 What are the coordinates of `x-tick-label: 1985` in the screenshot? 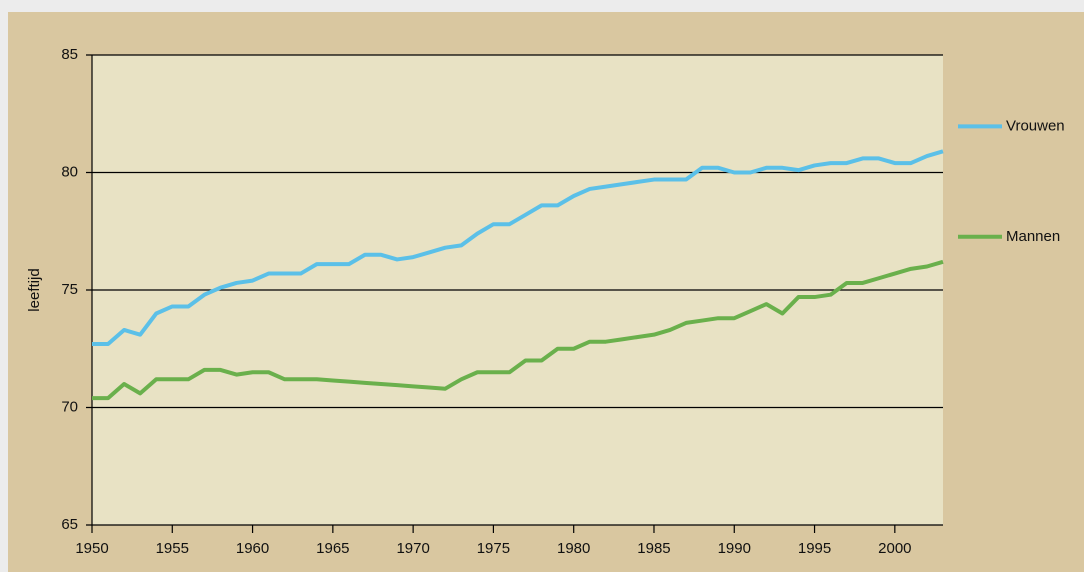 It's located at (653, 548).